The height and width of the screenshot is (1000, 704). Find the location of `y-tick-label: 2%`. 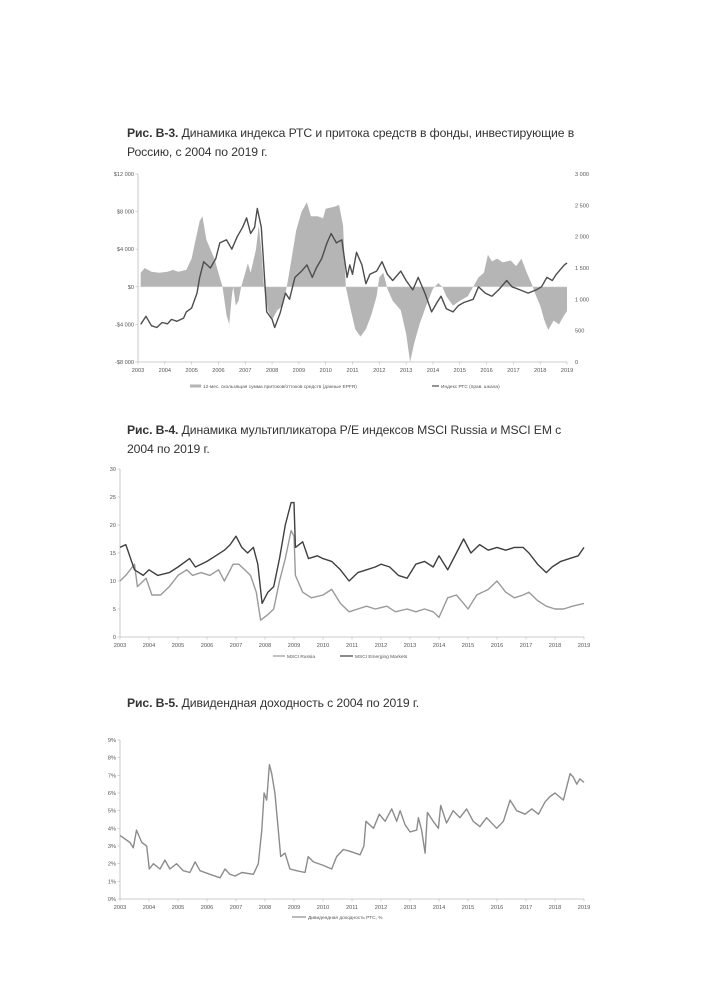

y-tick-label: 2% is located at coordinates (112, 865).